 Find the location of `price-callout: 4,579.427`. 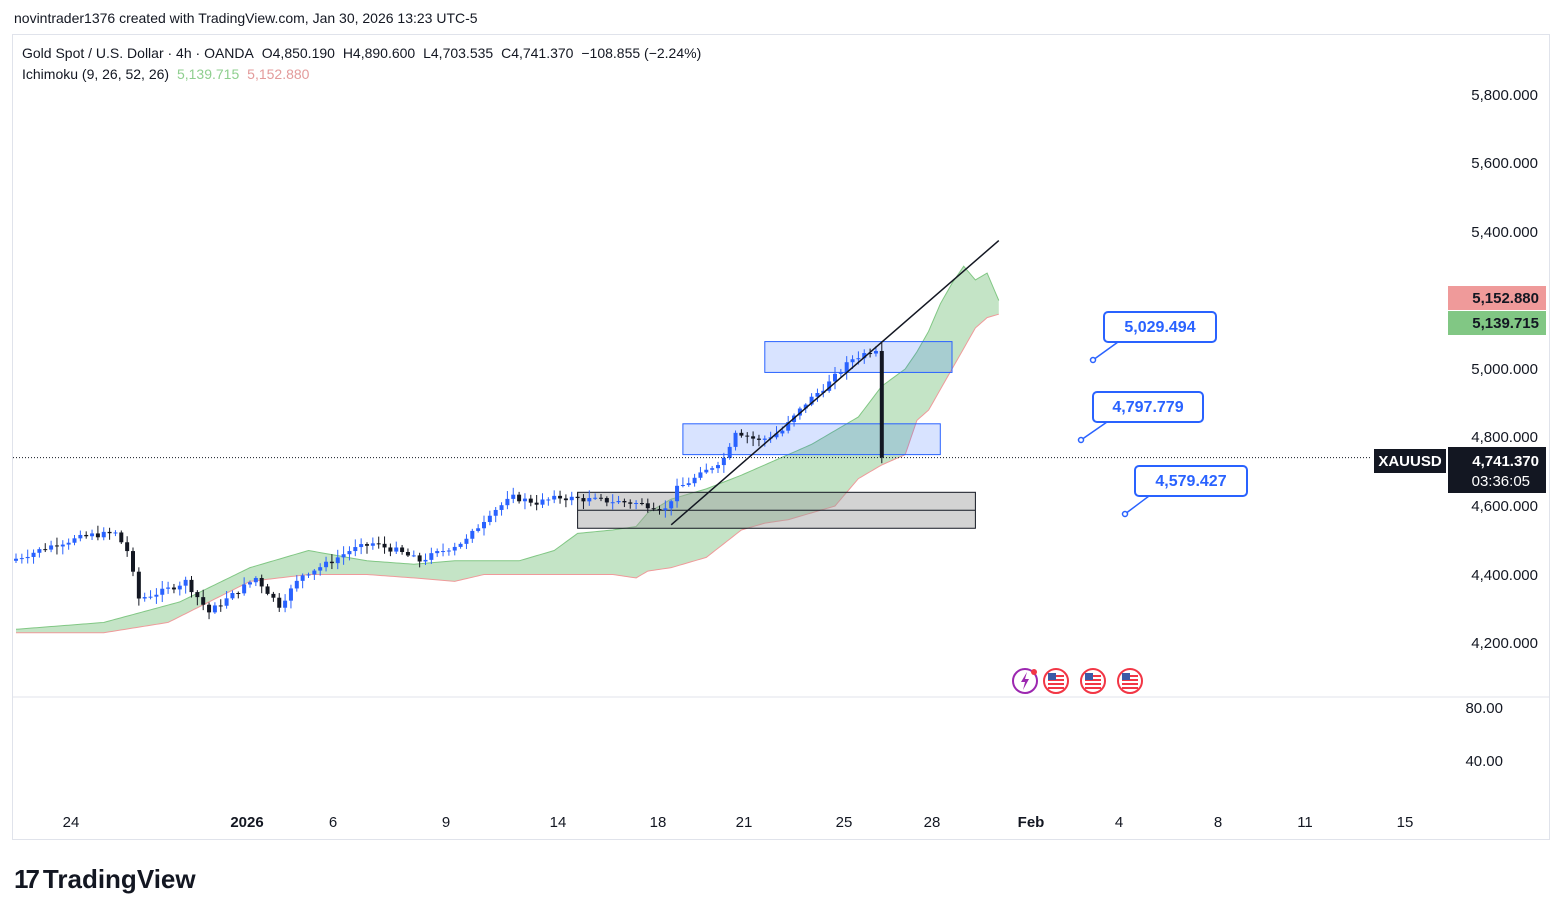

price-callout: 4,579.427 is located at coordinates (1184, 491).